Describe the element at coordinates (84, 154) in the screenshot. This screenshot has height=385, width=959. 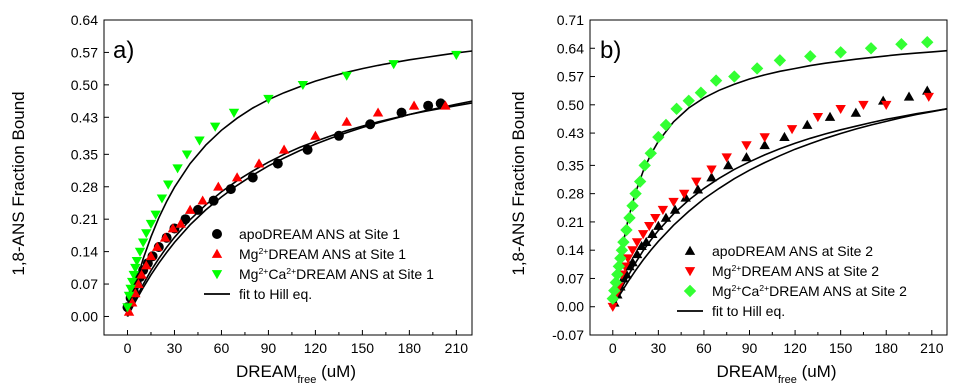
I see `y-tick-label: 0.35` at that location.